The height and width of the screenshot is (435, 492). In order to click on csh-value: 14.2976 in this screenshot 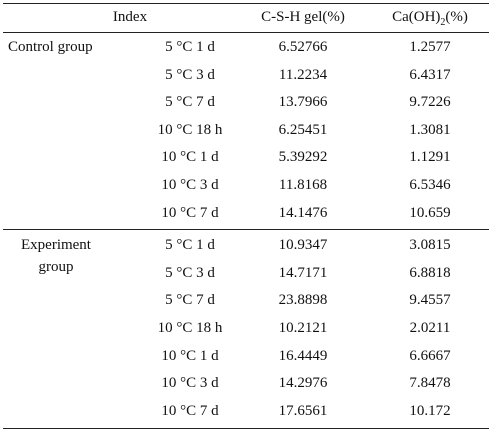, I will do `click(303, 383)`.